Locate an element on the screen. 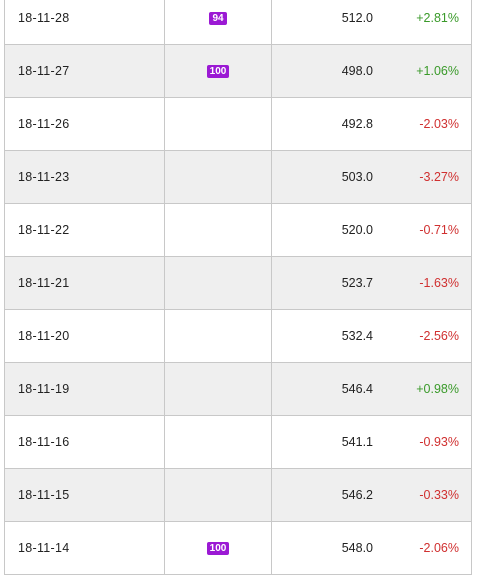 The height and width of the screenshot is (575, 477). close-price-cell: 548.0 is located at coordinates (357, 548).